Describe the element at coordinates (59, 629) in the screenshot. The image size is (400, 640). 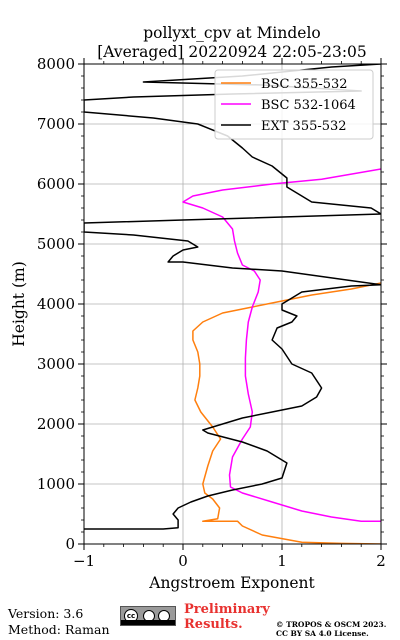
I see `method-text: Method: Raman` at that location.